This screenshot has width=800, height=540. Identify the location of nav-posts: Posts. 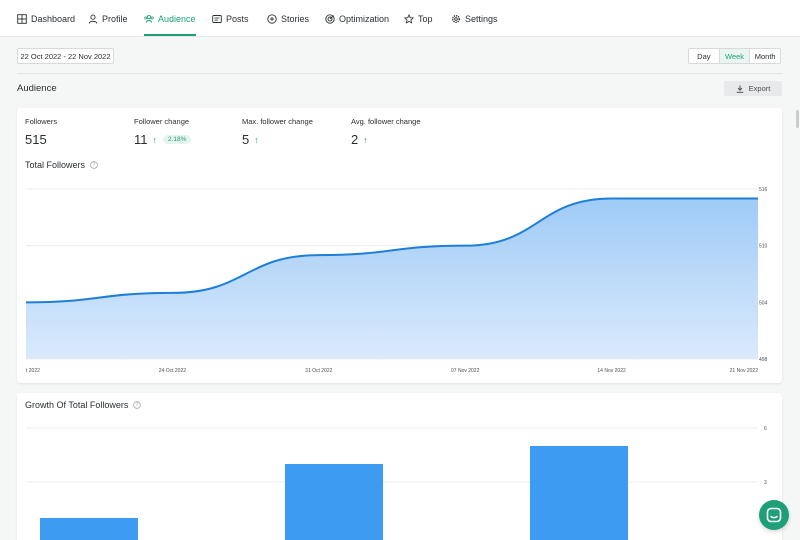
(230, 18).